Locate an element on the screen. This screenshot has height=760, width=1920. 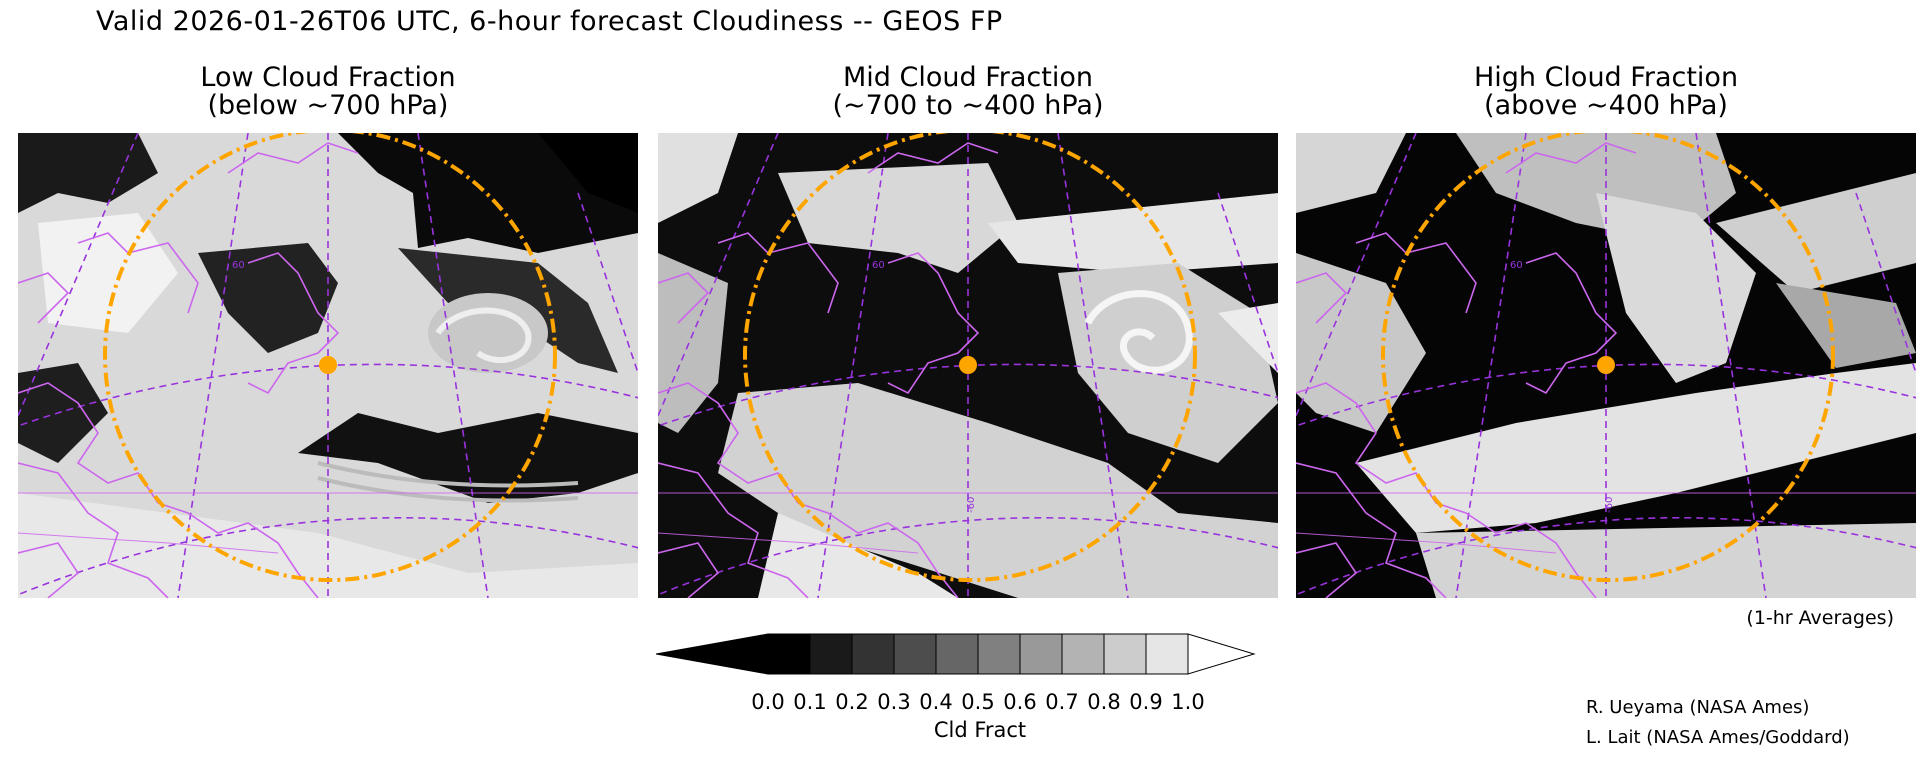
credit-lait: L. Lait (NASA Ames/Goddard) is located at coordinates (1718, 737).